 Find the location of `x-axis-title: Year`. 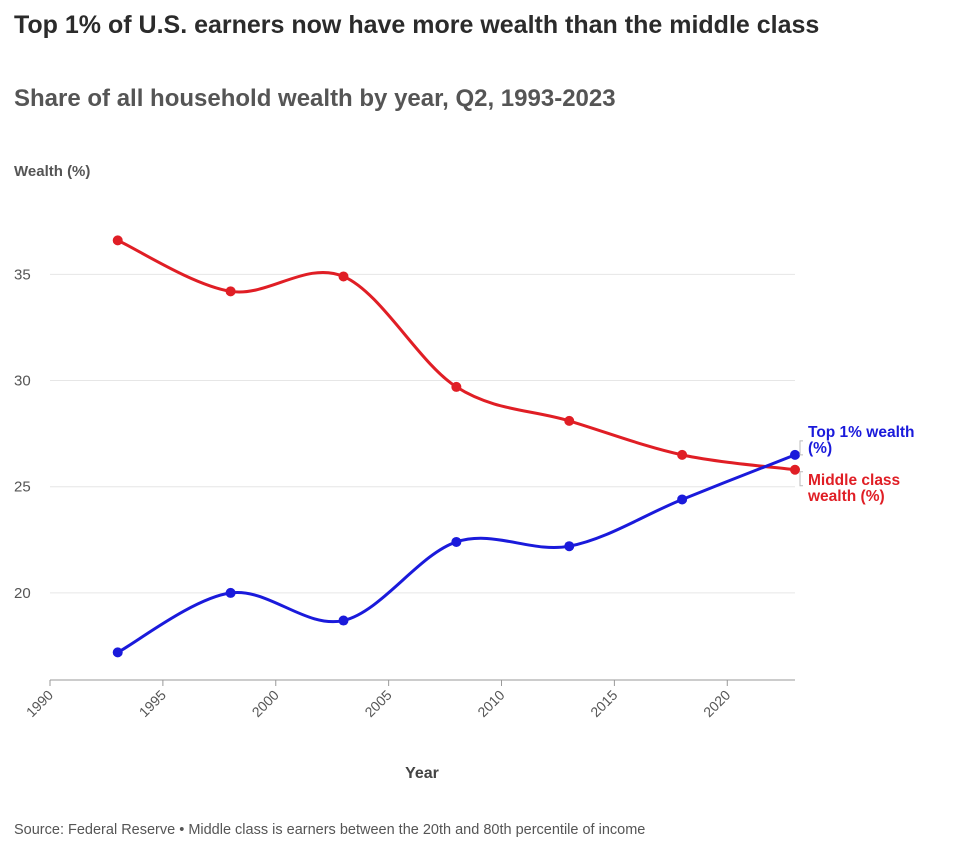

x-axis-title: Year is located at coordinates (422, 773).